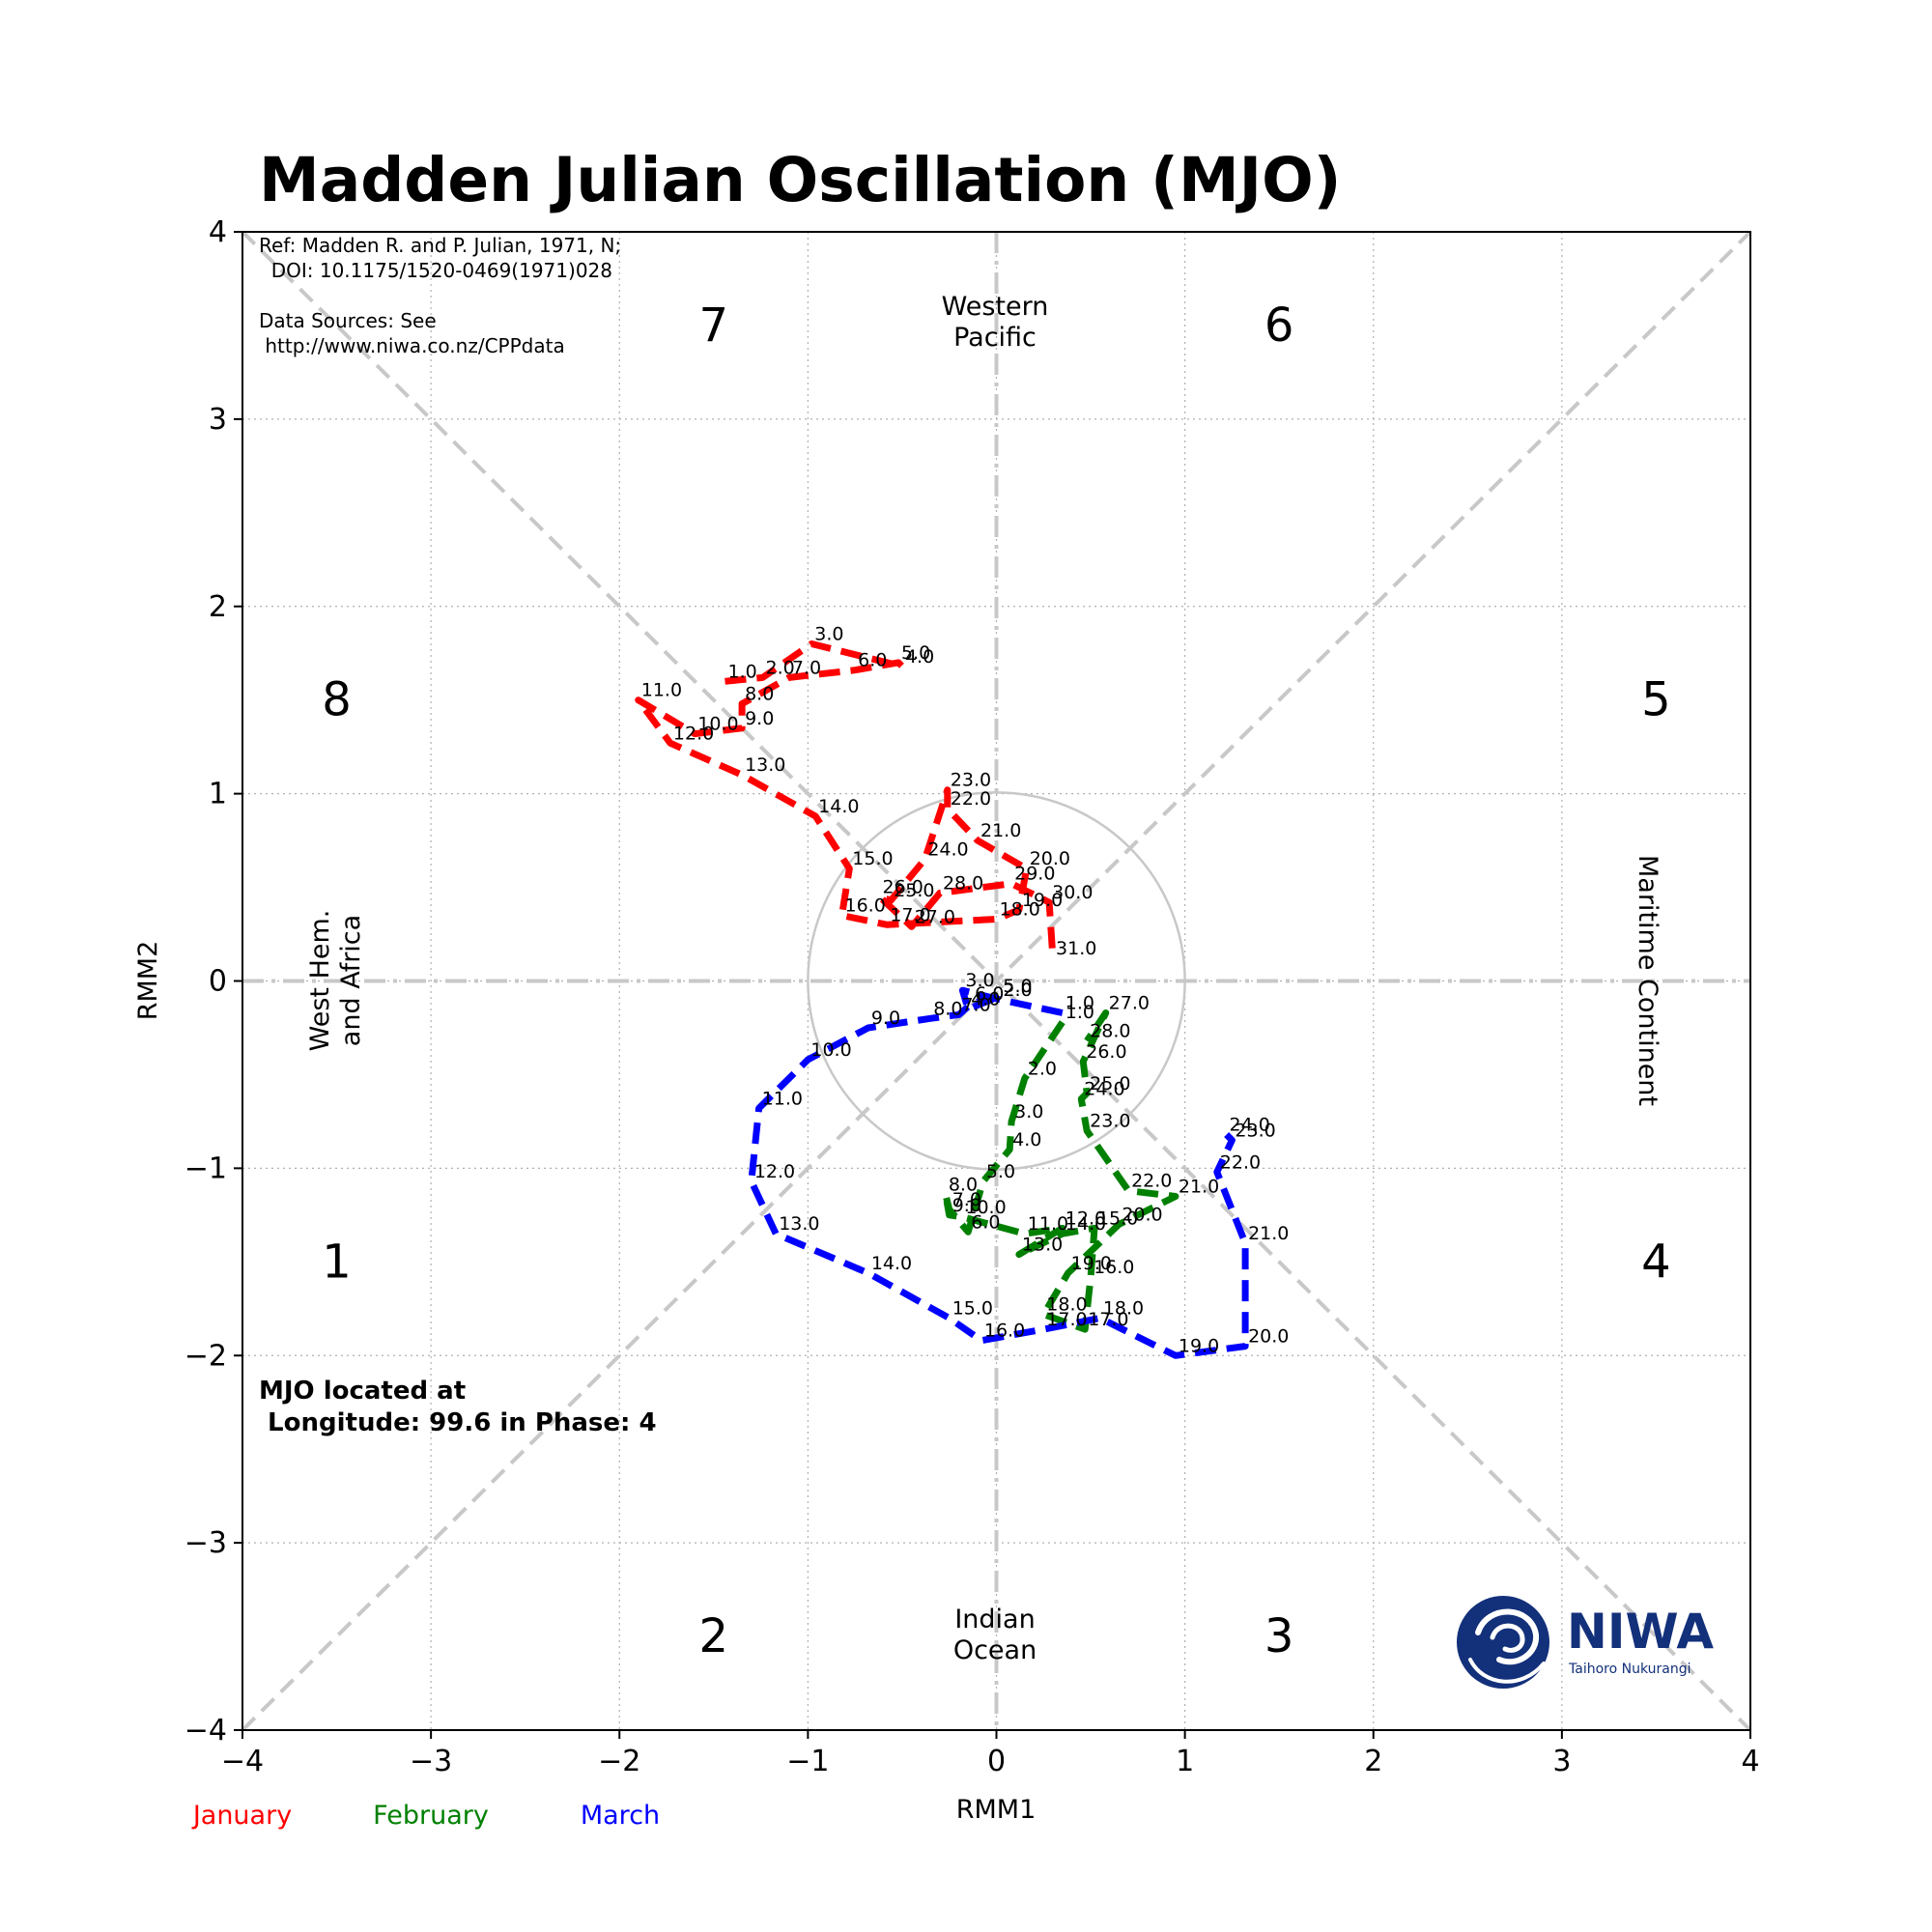  I want to click on x-tick-label-3: −1, so click(807, 1761).